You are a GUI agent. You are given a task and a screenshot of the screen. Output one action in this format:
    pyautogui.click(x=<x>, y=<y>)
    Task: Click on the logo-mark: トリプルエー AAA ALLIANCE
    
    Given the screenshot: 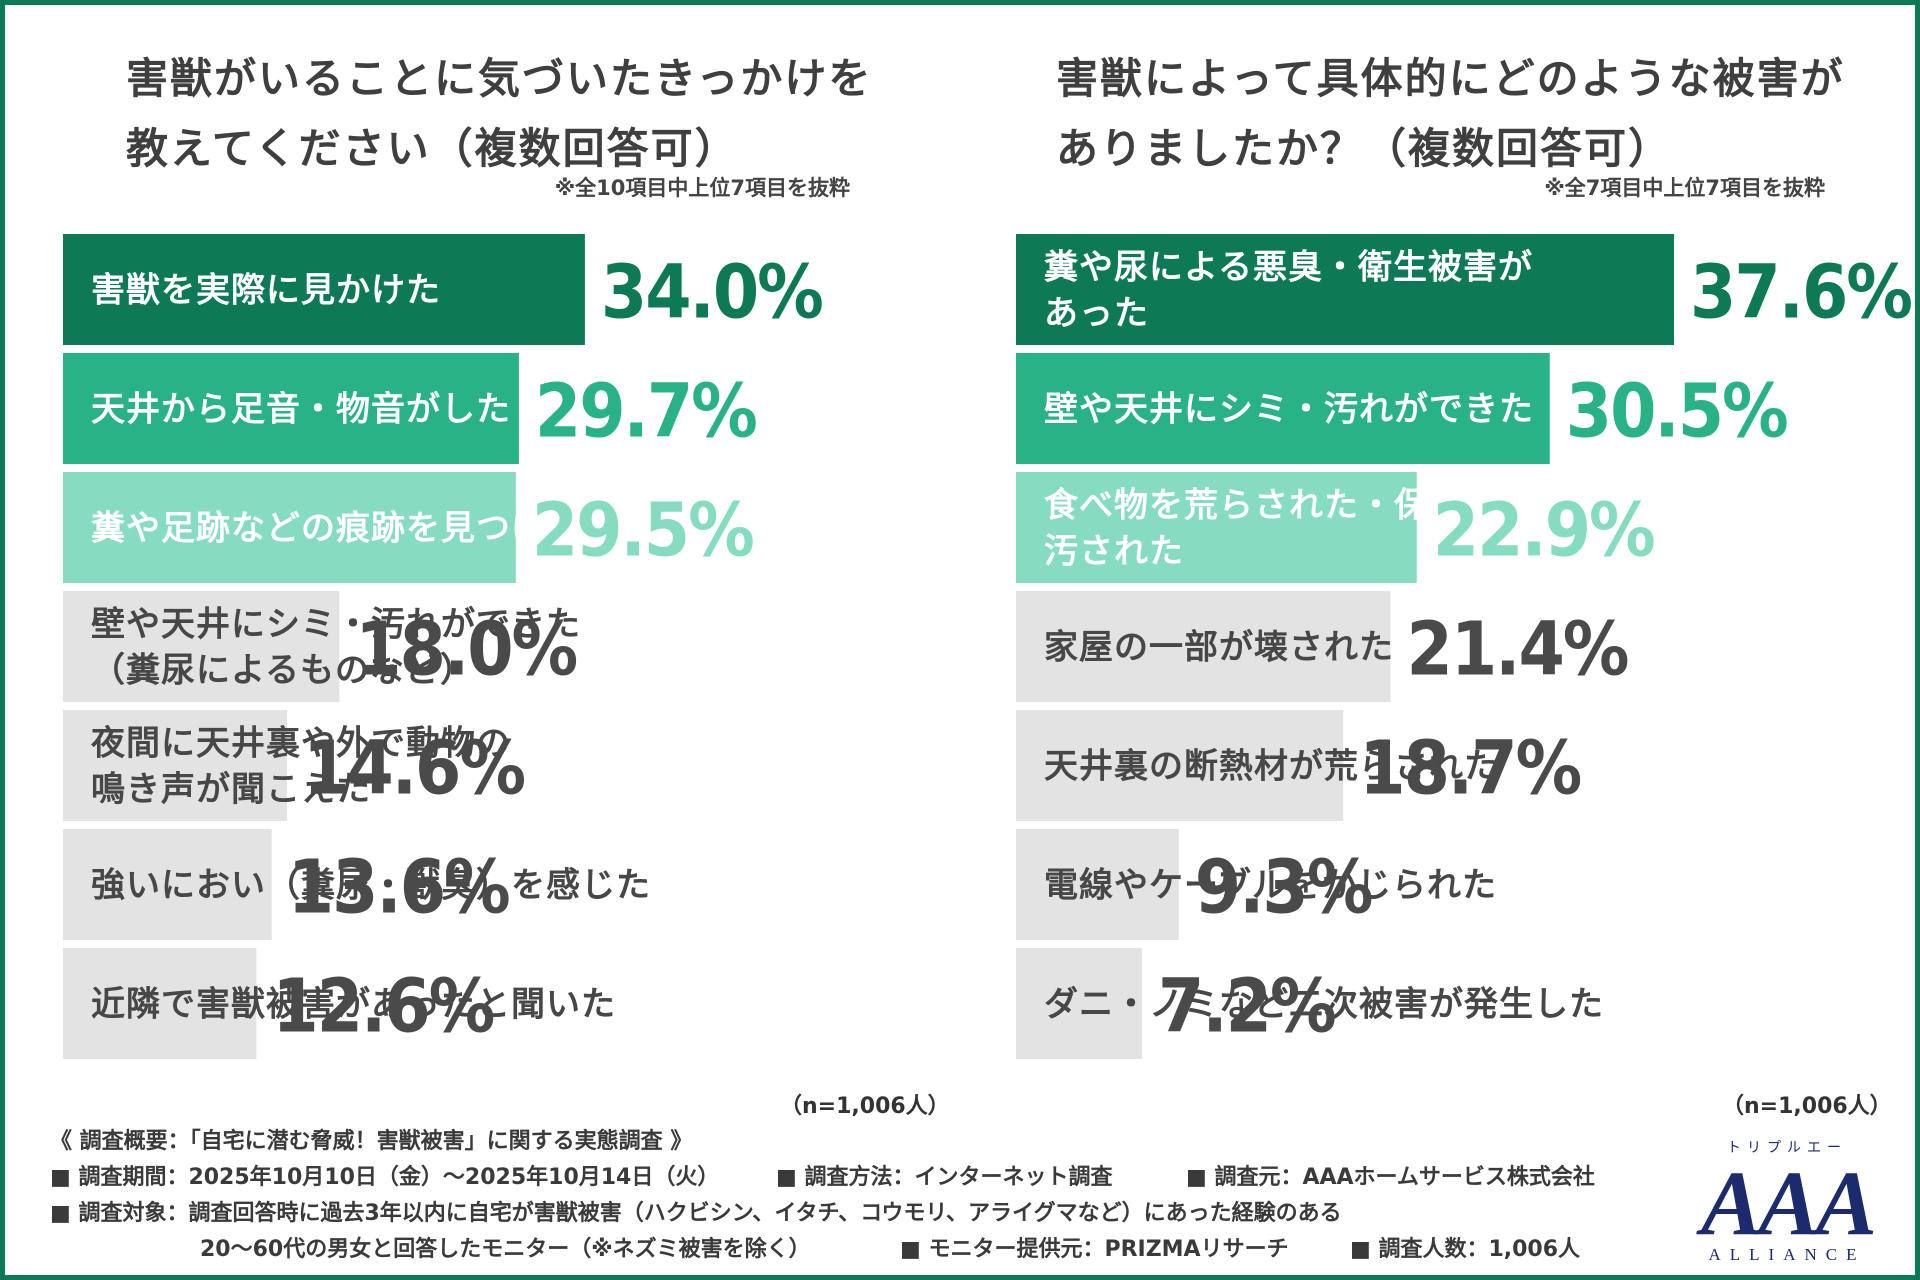 What is the action you would take?
    pyautogui.click(x=1787, y=1201)
    